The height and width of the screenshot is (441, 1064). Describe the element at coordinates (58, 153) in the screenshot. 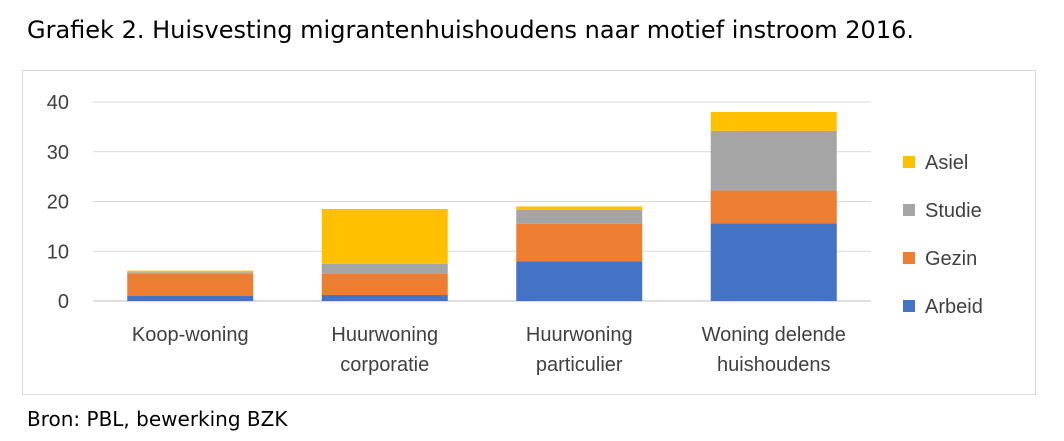

I see `y-tick-label: 30` at that location.